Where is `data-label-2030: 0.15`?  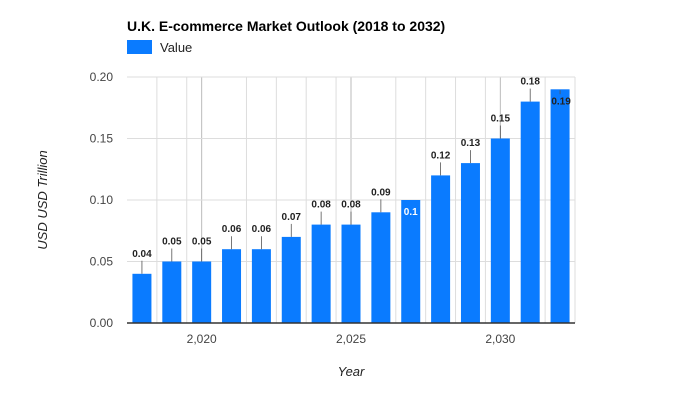 data-label-2030: 0.15 is located at coordinates (501, 119).